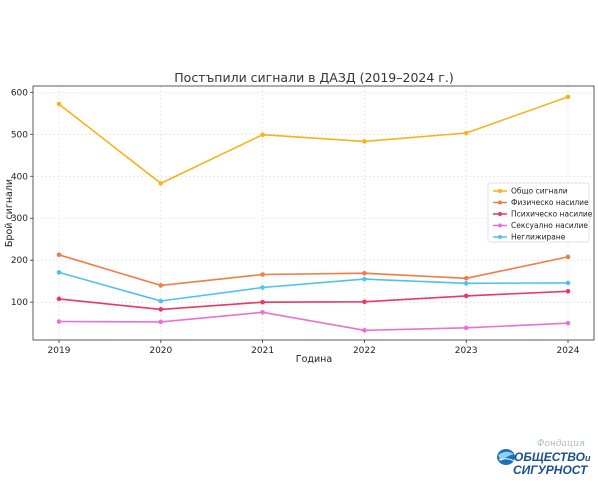 The height and width of the screenshot is (487, 598). What do you see at coordinates (9, 213) in the screenshot?
I see `y-axis-label: Брой сигнали` at bounding box center [9, 213].